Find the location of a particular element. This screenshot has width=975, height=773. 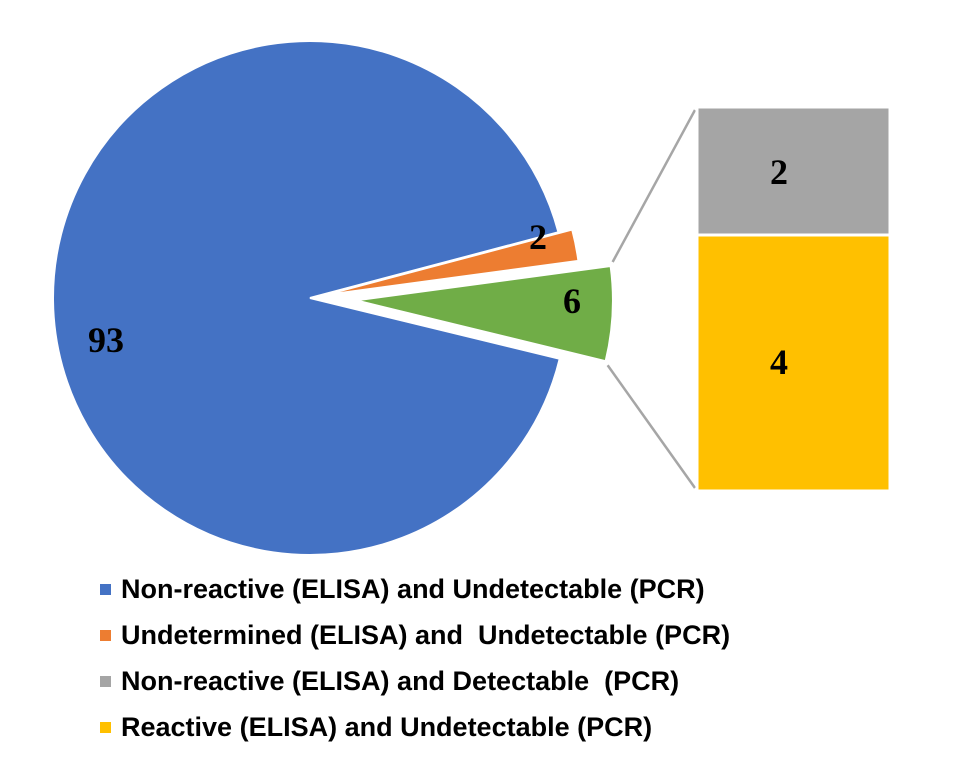

pie-slice-undetermined-undetectable is located at coordinates (451, 262).